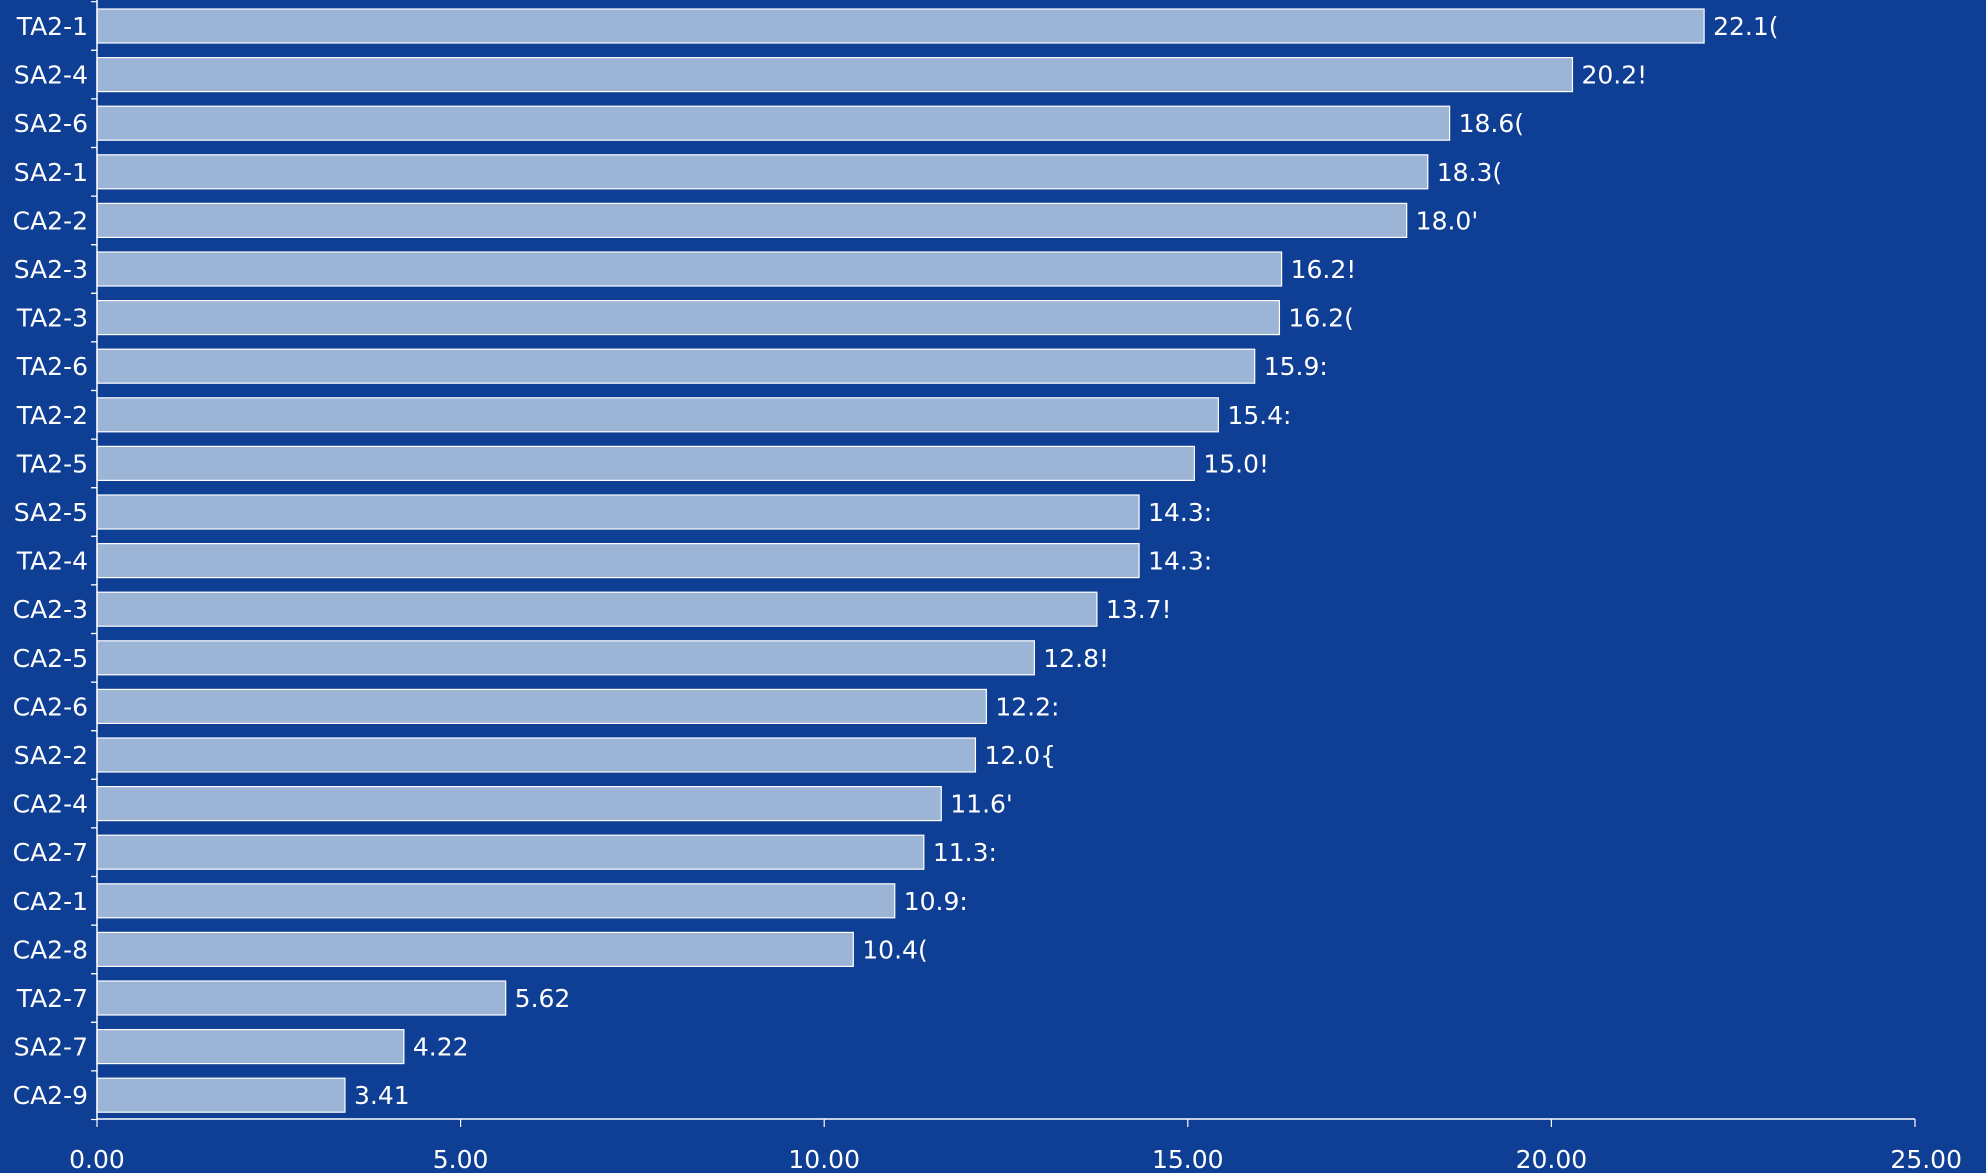 The height and width of the screenshot is (1173, 1986). What do you see at coordinates (1139, 609) in the screenshot?
I see `value-label: 13.7!` at bounding box center [1139, 609].